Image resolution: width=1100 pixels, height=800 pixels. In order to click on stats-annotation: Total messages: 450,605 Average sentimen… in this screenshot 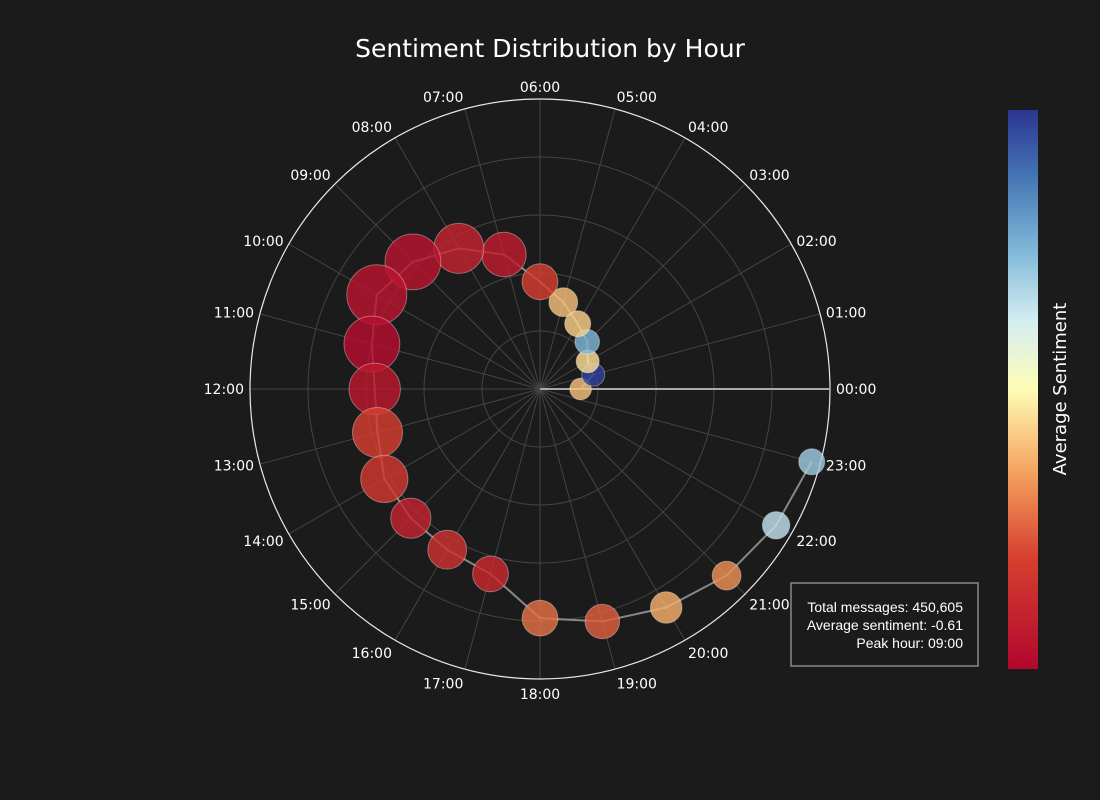, I will do `click(884, 624)`.